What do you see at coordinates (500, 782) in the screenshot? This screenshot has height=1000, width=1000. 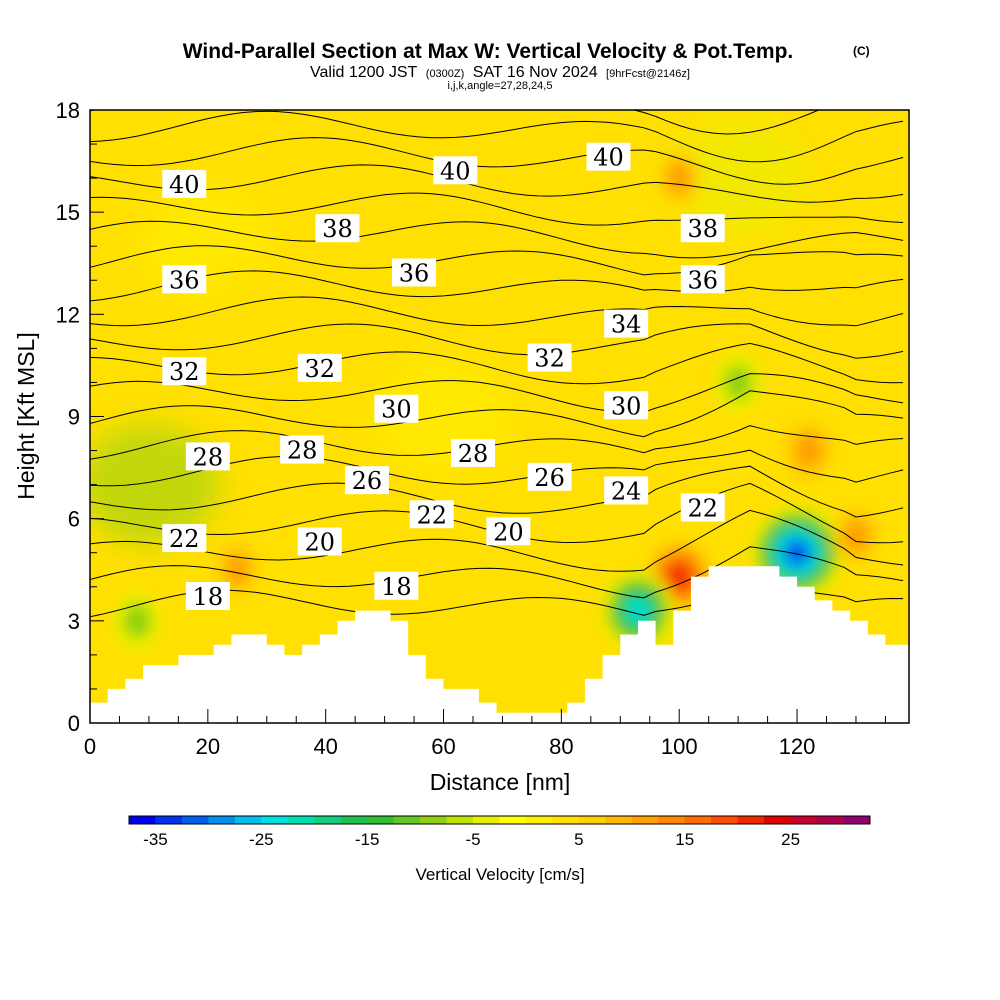 I see `x-axis-label: Distance [nm]` at bounding box center [500, 782].